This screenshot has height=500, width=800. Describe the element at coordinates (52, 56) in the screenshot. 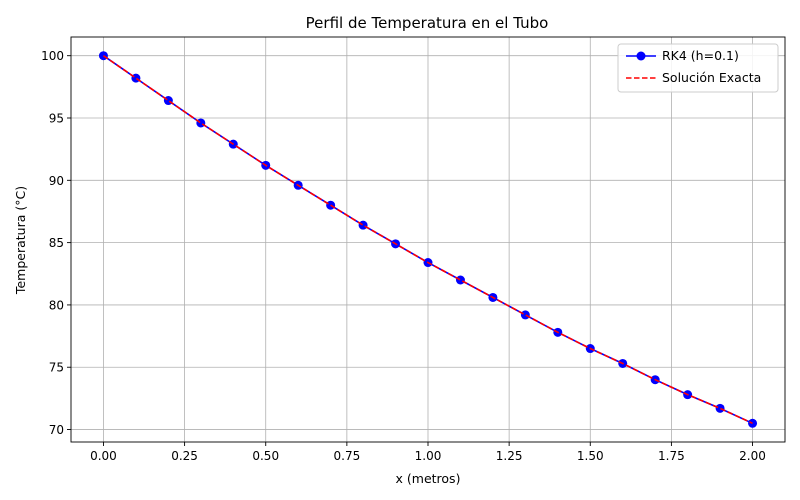

I see `y-tick-label: 100` at that location.